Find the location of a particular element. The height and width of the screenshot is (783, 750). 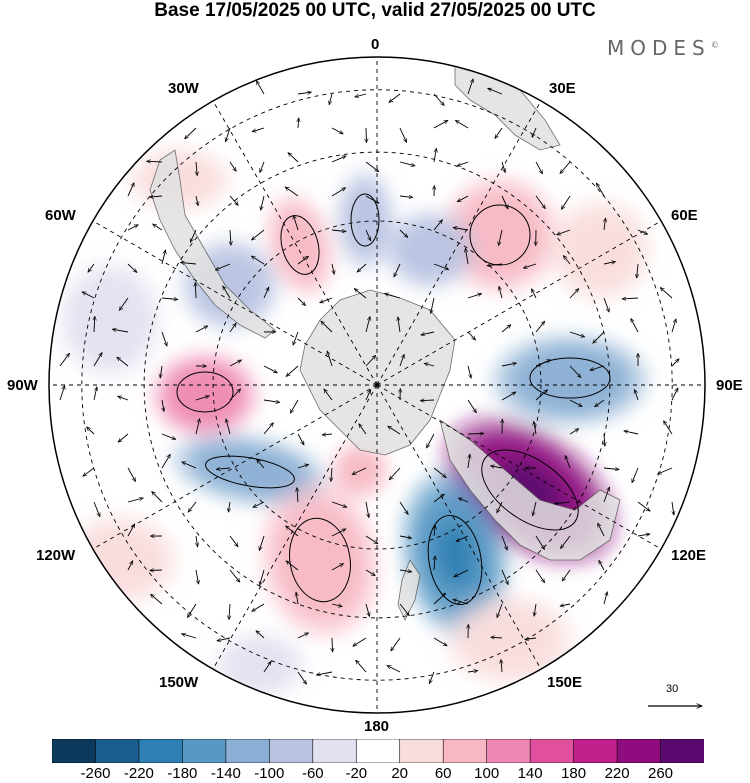

label-30e: 30E is located at coordinates (562, 88).